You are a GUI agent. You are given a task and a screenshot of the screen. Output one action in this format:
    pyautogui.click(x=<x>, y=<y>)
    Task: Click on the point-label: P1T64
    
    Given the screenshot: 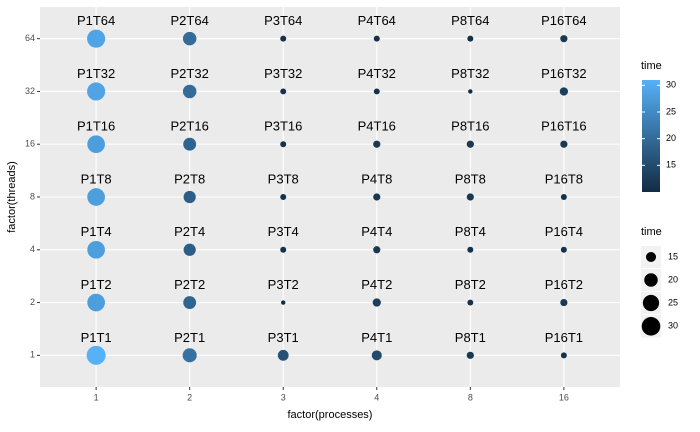 What is the action you would take?
    pyautogui.click(x=96, y=20)
    